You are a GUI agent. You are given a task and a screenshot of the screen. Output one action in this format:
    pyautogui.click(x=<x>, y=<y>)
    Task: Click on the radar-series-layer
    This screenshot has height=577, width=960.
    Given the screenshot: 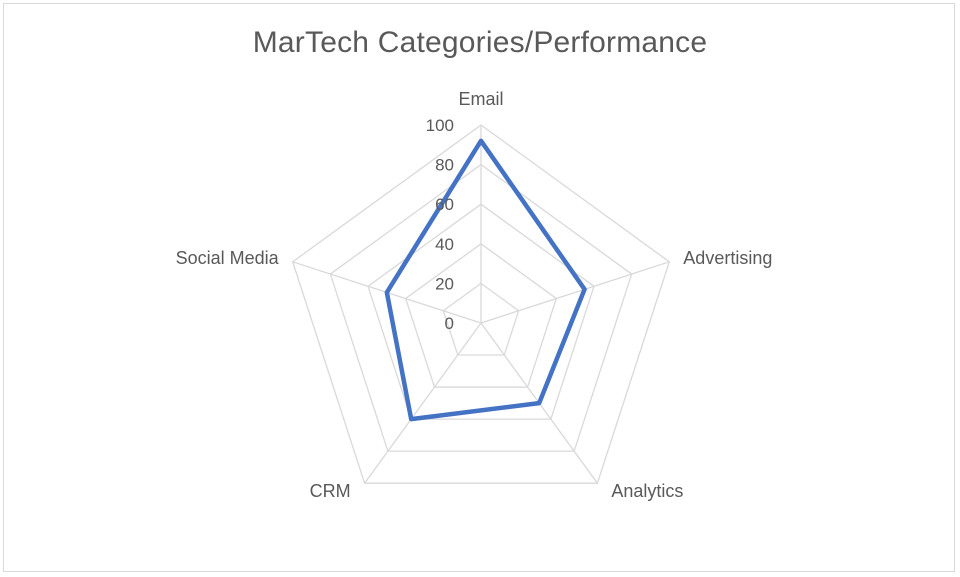 What is the action you would take?
    pyautogui.click(x=485, y=280)
    